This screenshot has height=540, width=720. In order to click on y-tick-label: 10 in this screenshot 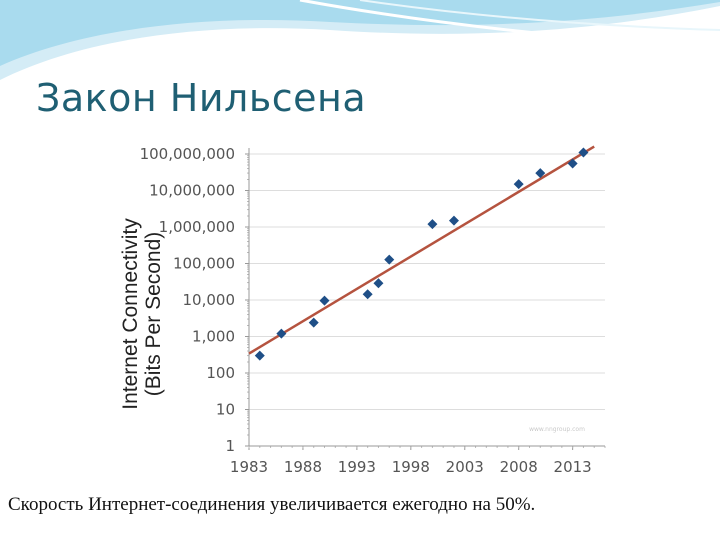, I will do `click(225, 410)`.